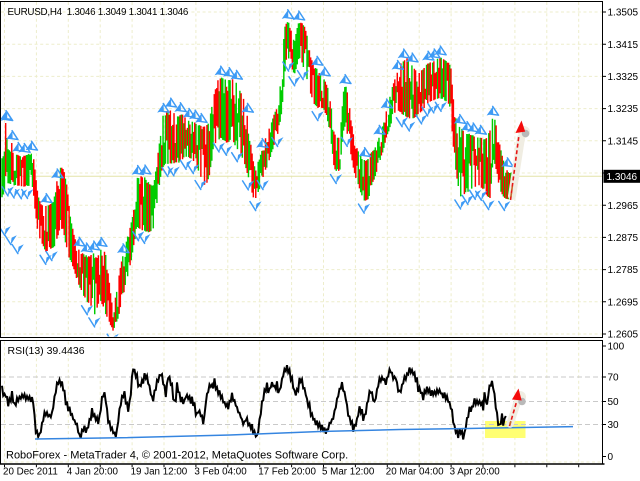 The image size is (640, 481). What do you see at coordinates (287, 472) in the screenshot?
I see `svg-text: 17 Feb 20:00` at bounding box center [287, 472].